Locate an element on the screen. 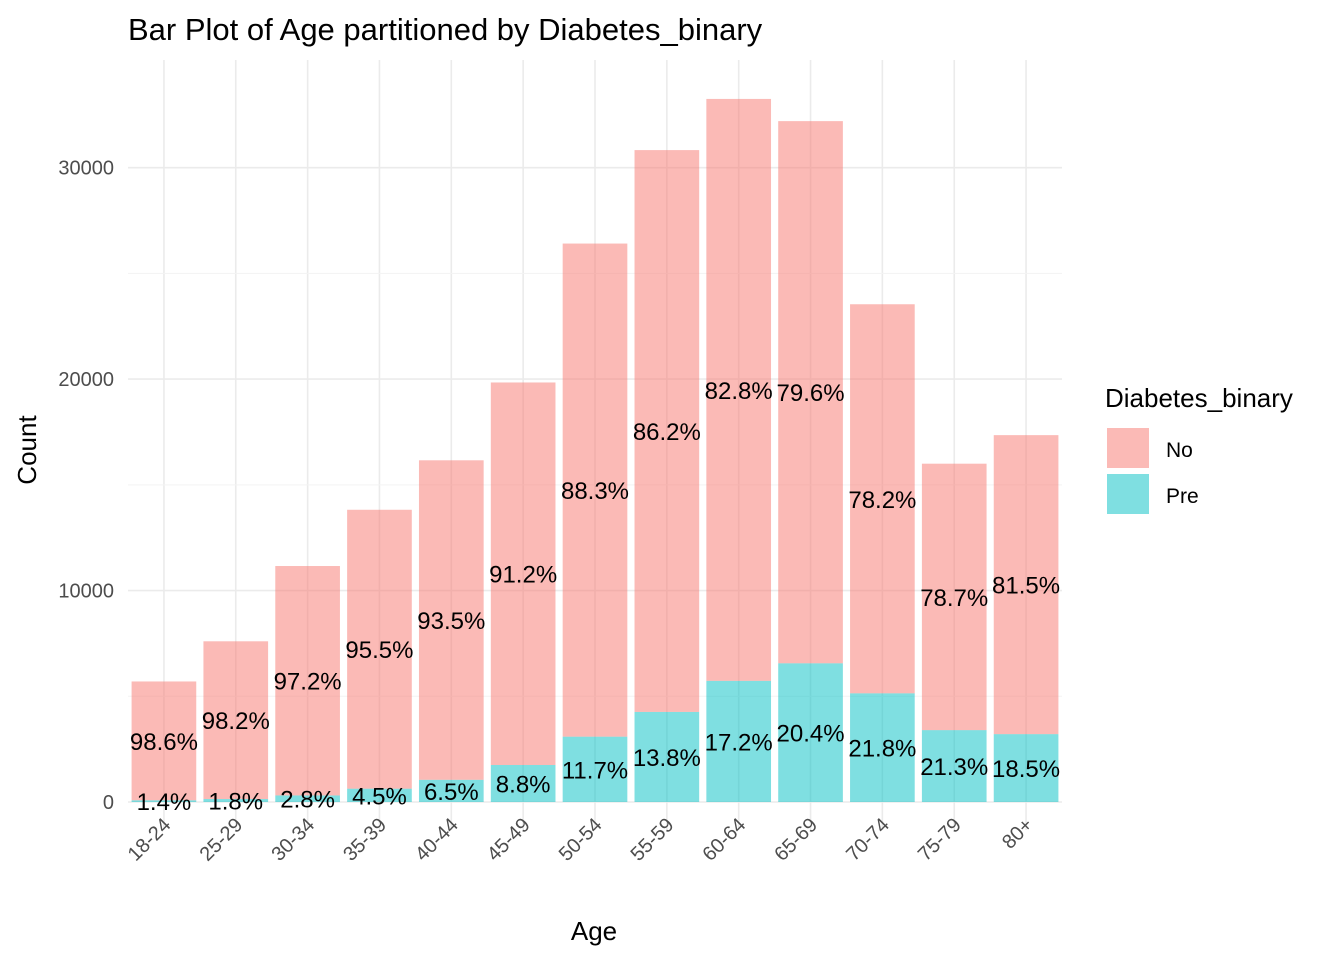  y-axis-ticks: 0 10000 20000 30000 is located at coordinates (86, 486).